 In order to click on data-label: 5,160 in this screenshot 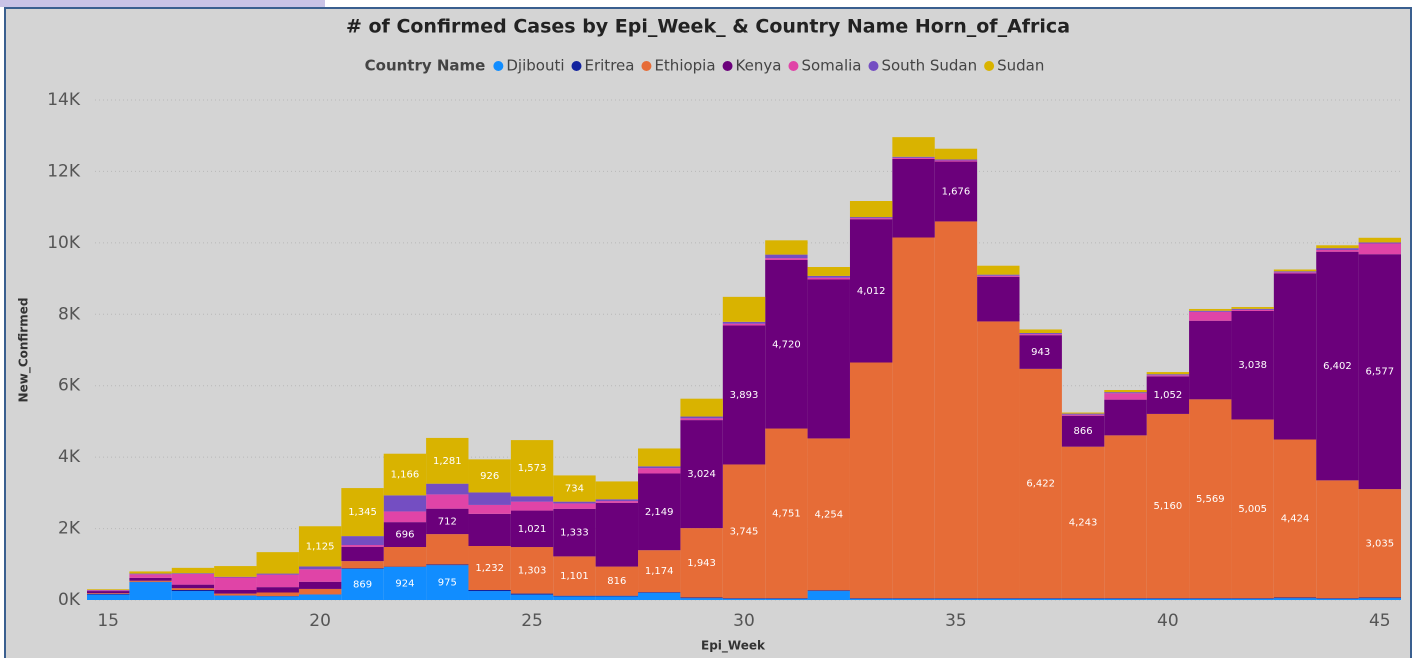, I will do `click(1168, 506)`.